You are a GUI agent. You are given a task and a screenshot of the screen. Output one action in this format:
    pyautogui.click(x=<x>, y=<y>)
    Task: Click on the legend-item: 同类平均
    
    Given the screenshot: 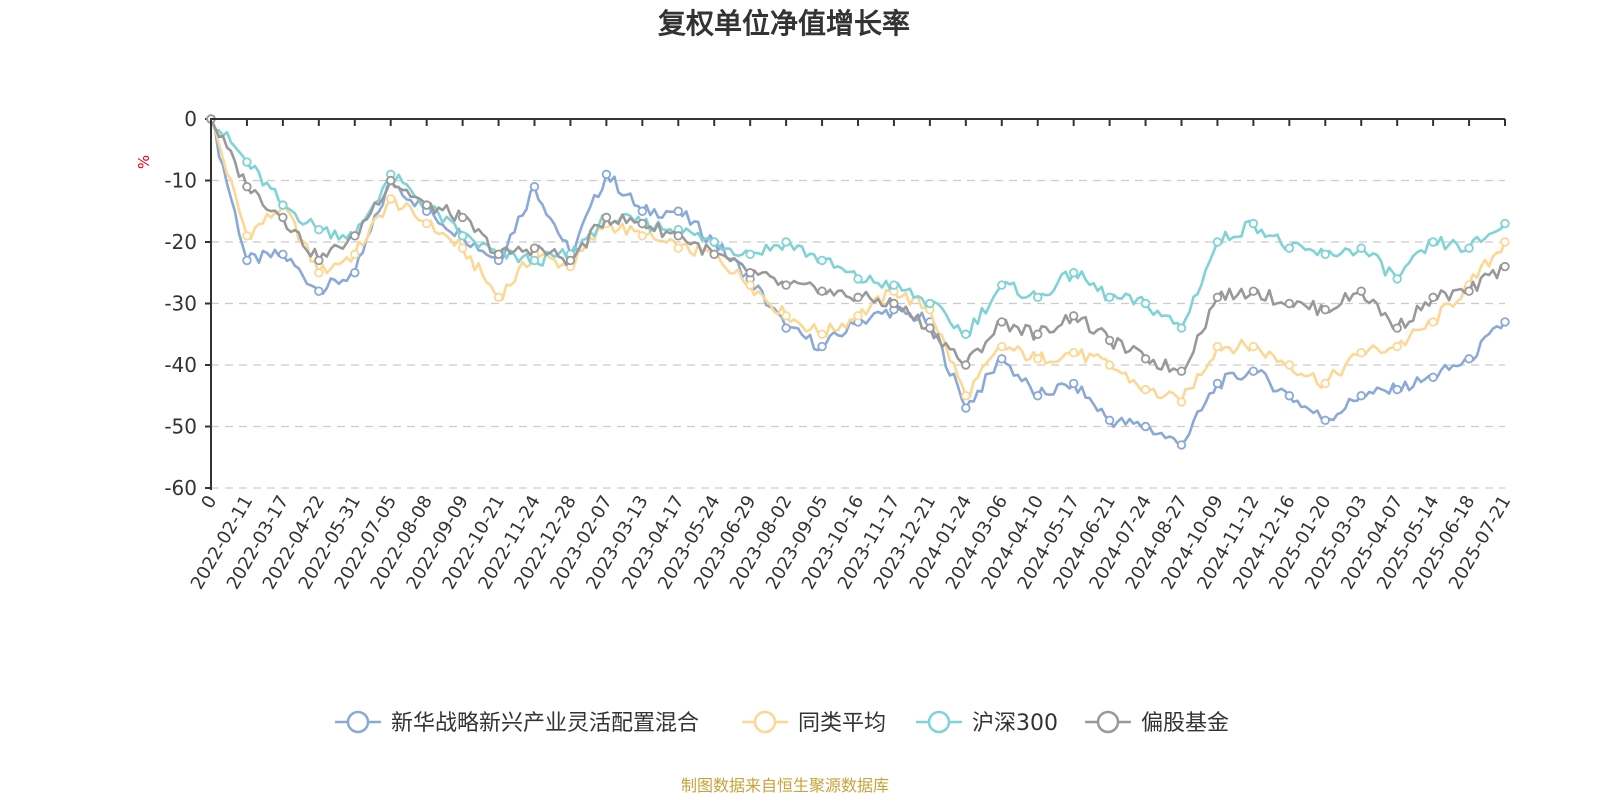 What is the action you would take?
    pyautogui.click(x=814, y=723)
    